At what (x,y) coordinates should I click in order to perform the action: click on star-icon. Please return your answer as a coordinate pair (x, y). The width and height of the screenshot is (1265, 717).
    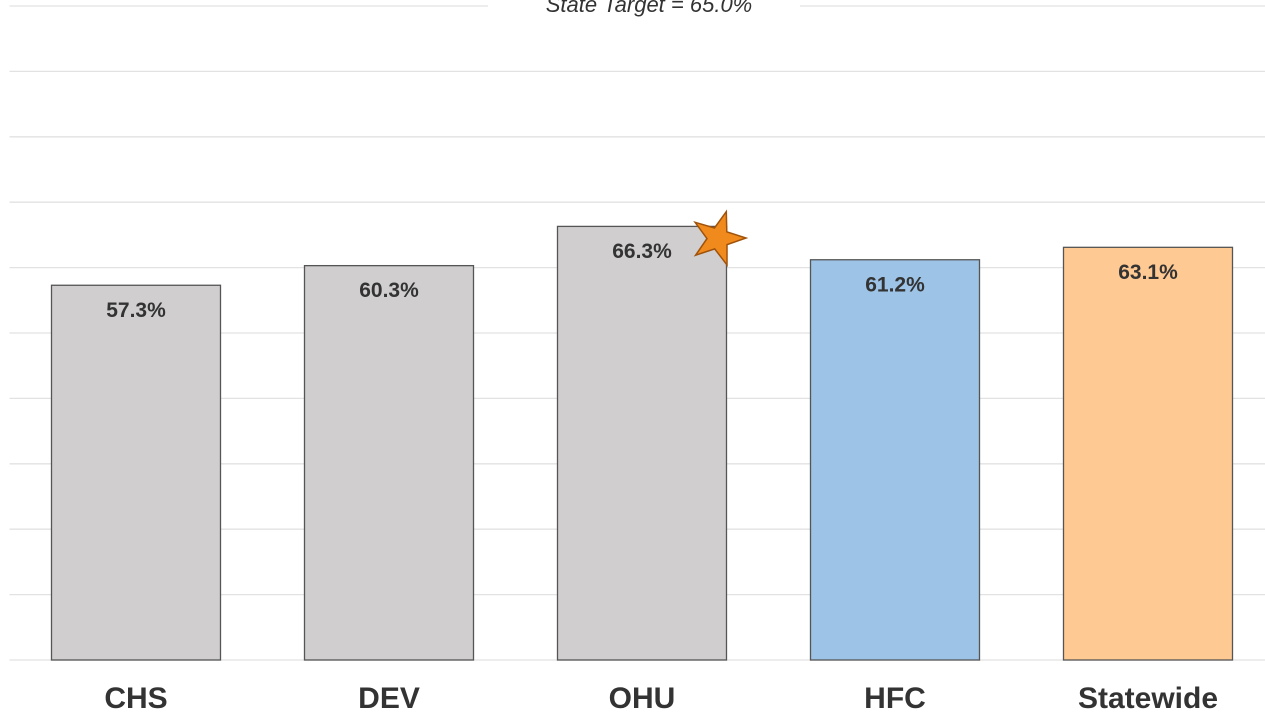
    Looking at the image, I should click on (721, 238).